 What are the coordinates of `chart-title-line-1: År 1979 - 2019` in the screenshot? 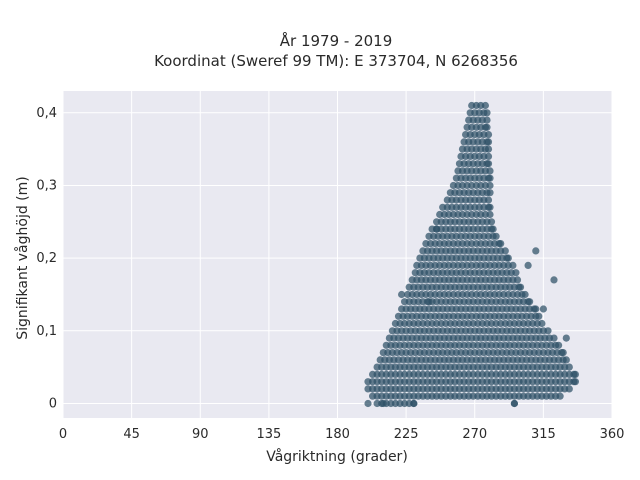 It's located at (336, 40).